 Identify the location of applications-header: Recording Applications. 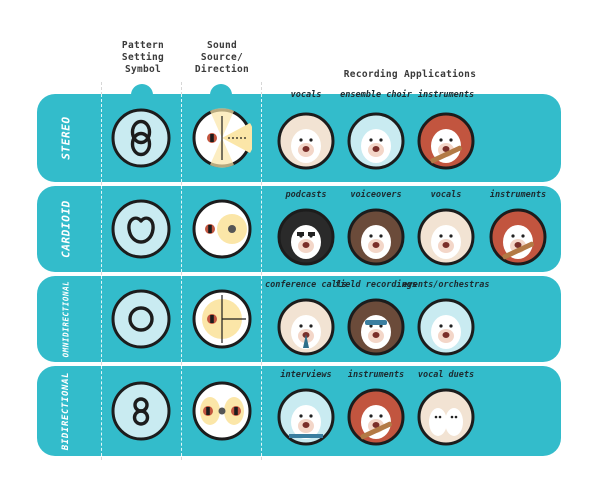
(410, 75).